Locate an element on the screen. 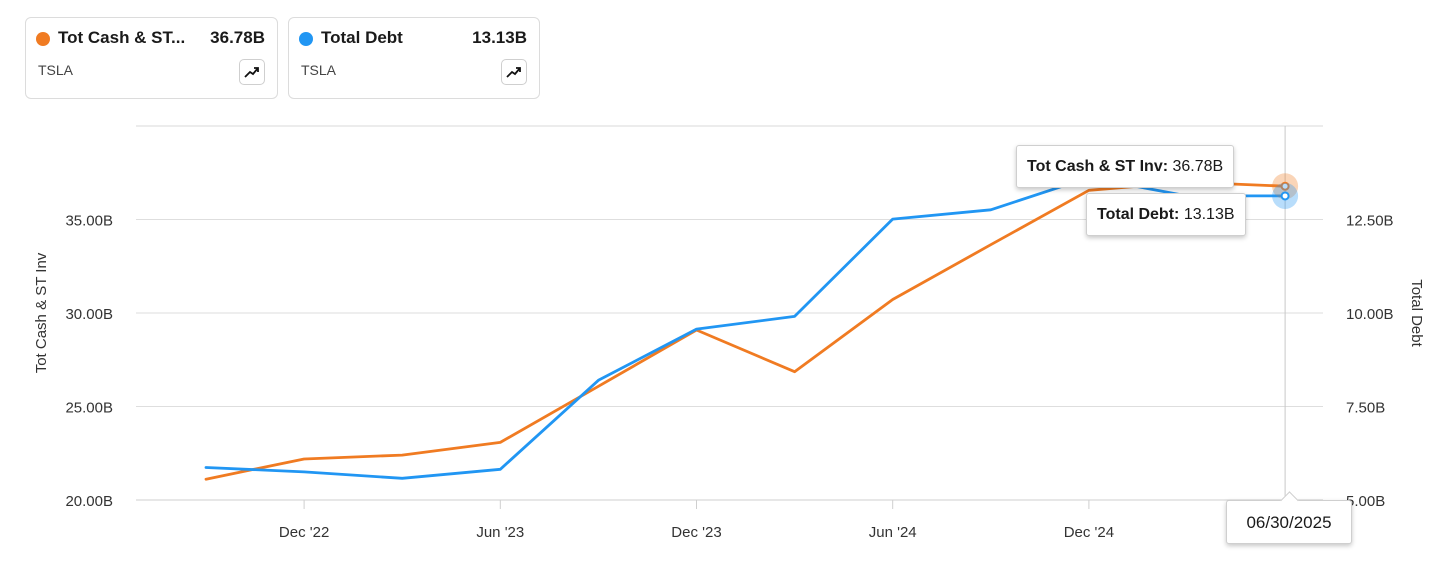 The width and height of the screenshot is (1456, 569). legend-cash-ticker: TSLA is located at coordinates (56, 70).